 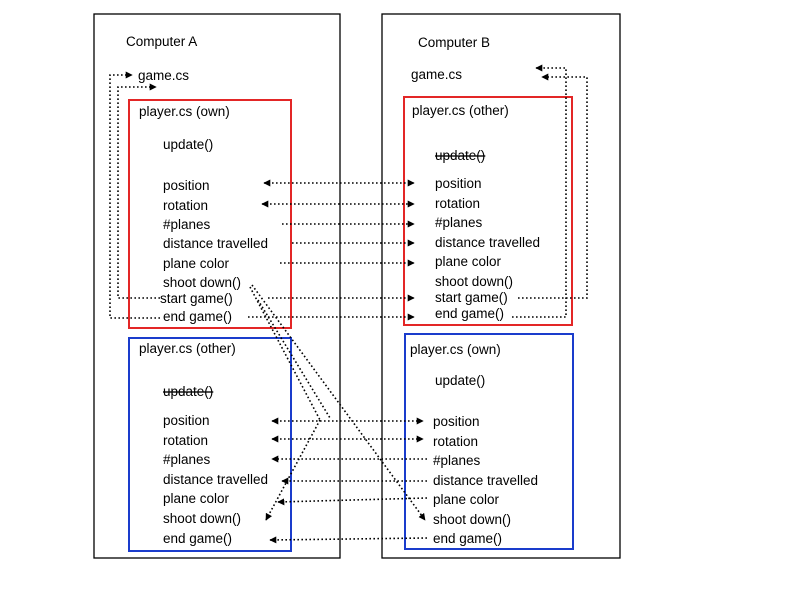 I want to click on arrow-b-other-shoot-down-to-a-other, so click(x=285, y=353).